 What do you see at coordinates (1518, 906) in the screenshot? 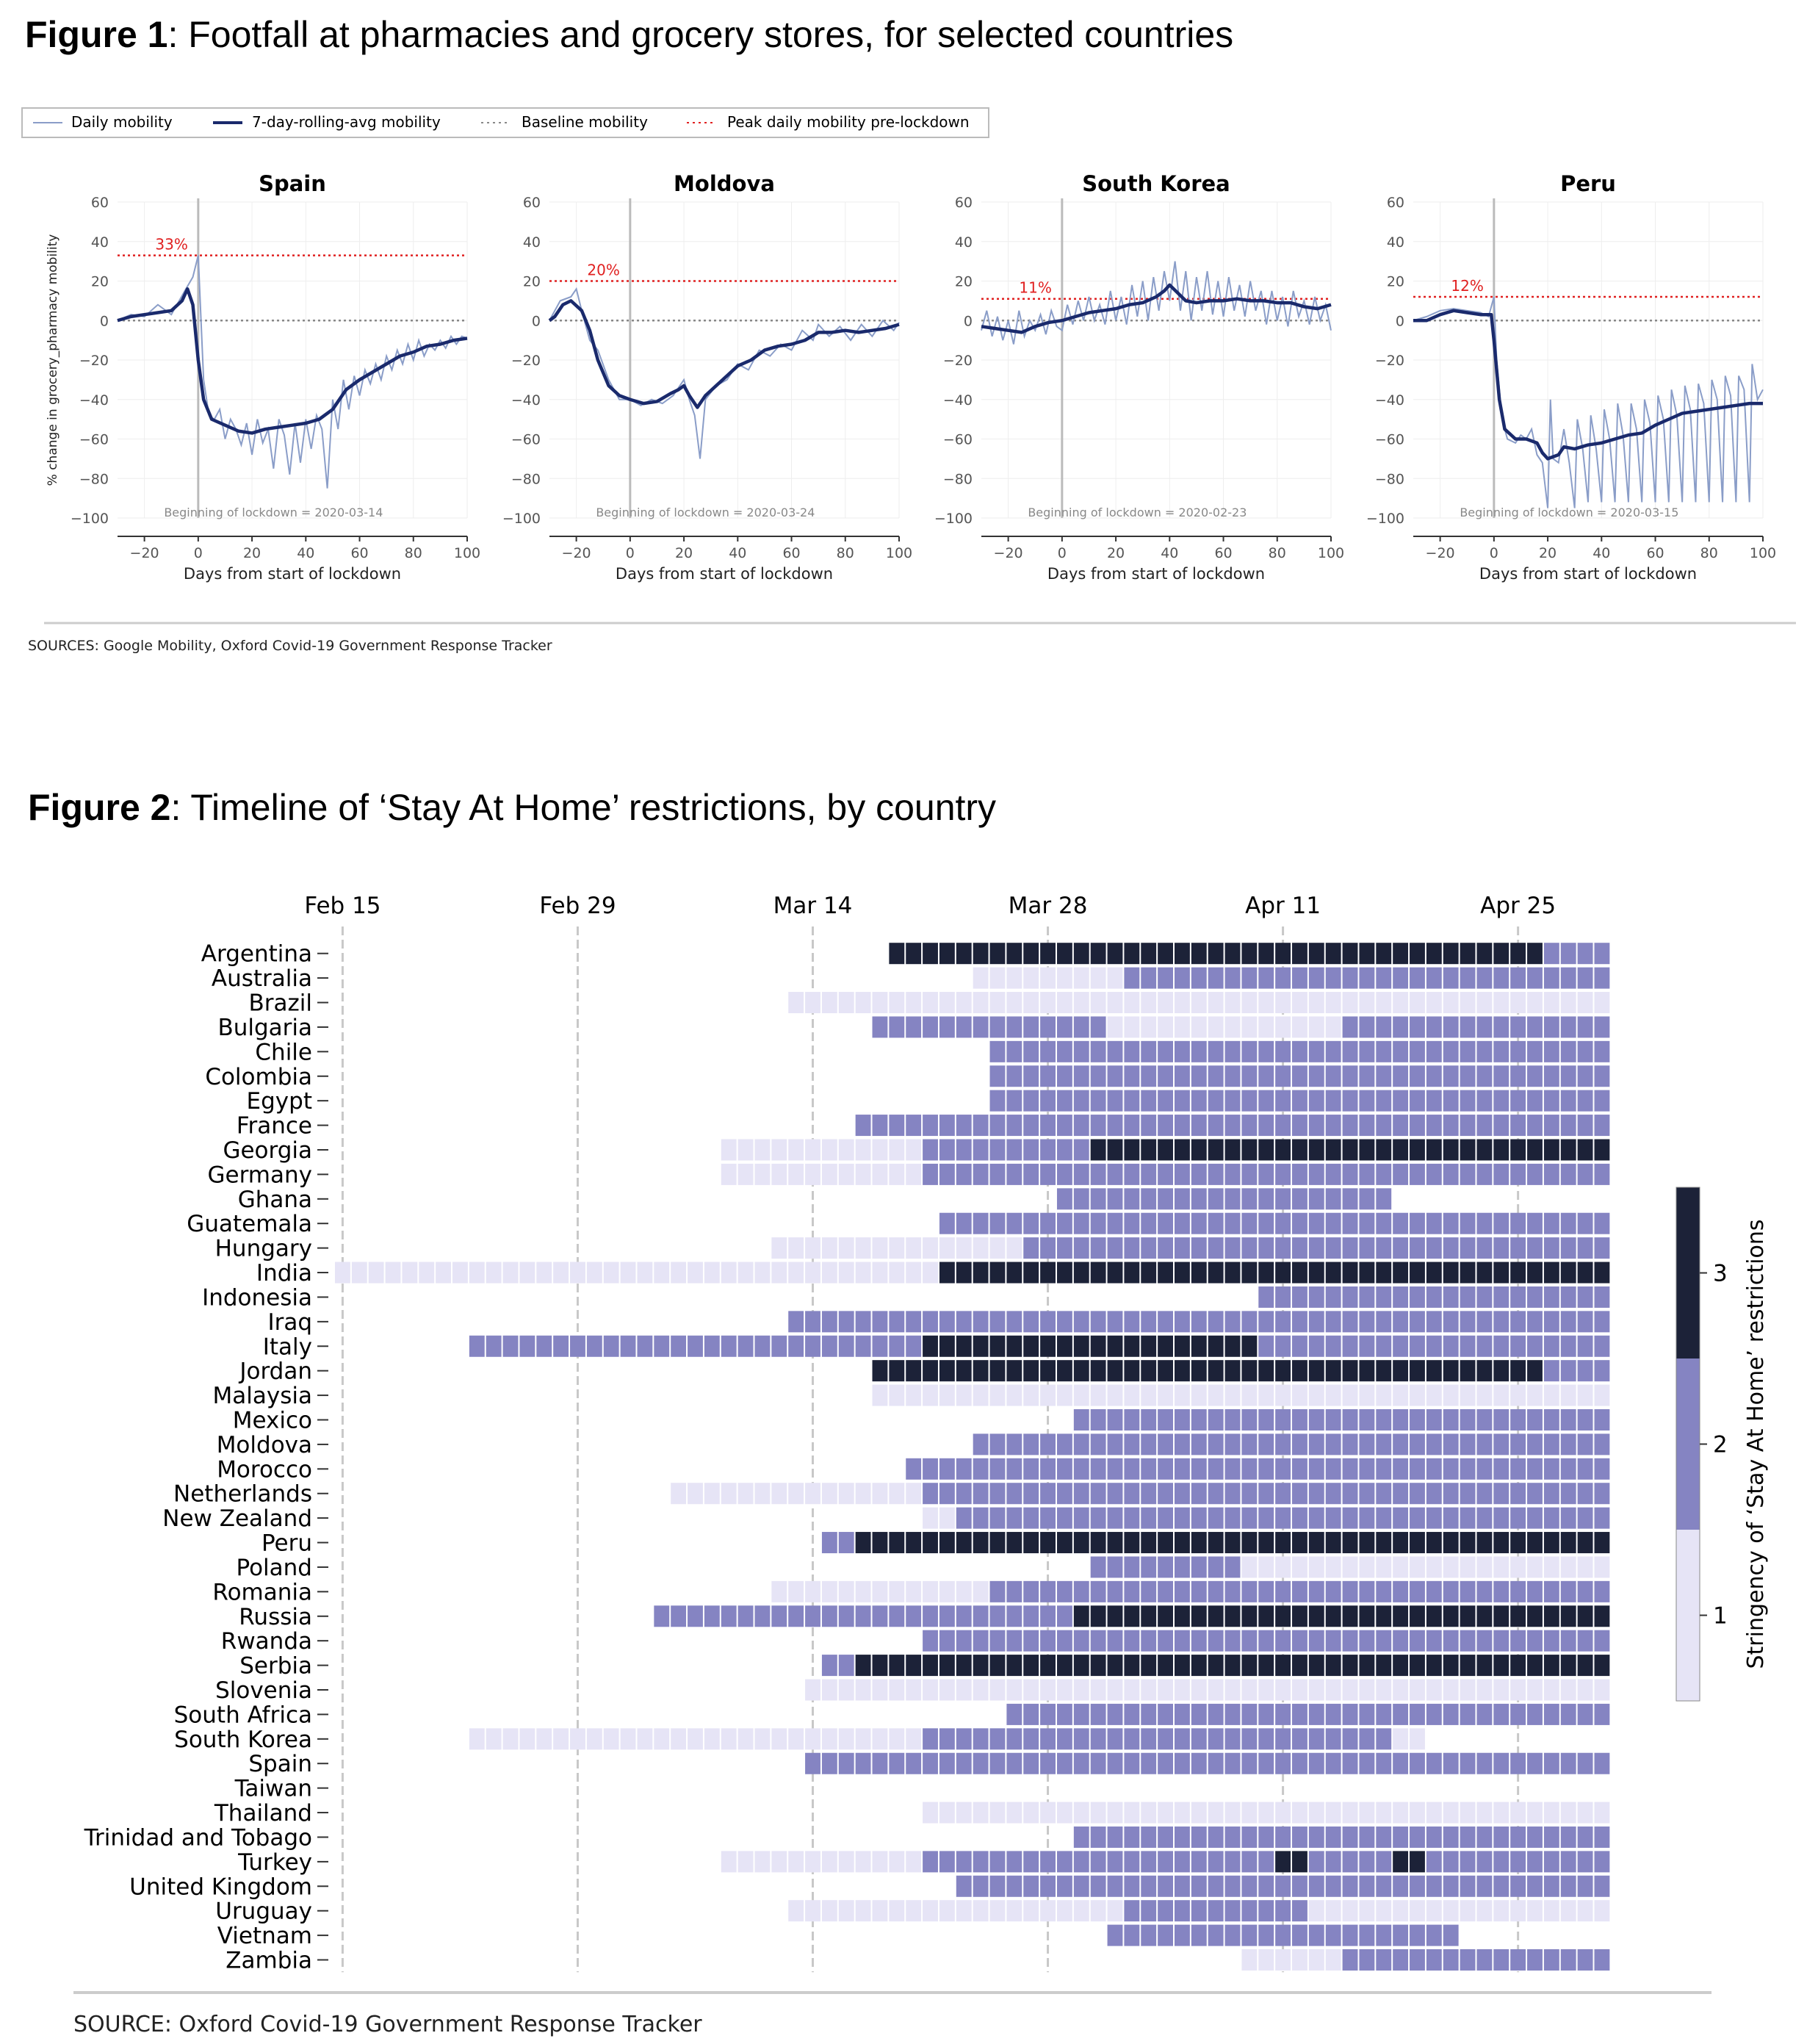
I see `date-label: Apr 25` at bounding box center [1518, 906].